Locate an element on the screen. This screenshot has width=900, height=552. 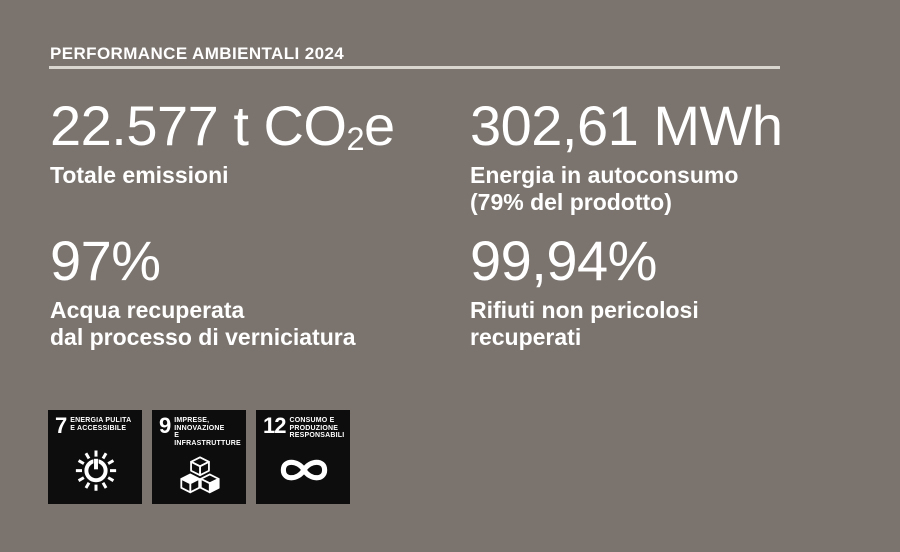
stat-label: Totale emissioni is located at coordinates (139, 175).